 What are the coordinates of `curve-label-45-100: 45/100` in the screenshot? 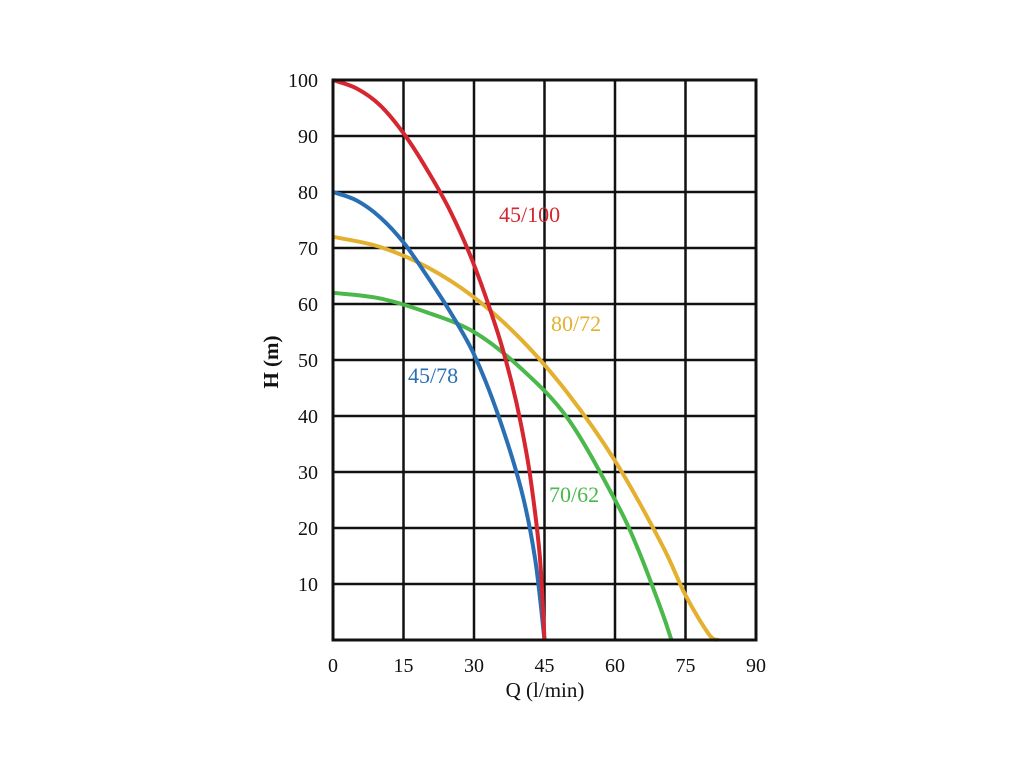 It's located at (529, 214).